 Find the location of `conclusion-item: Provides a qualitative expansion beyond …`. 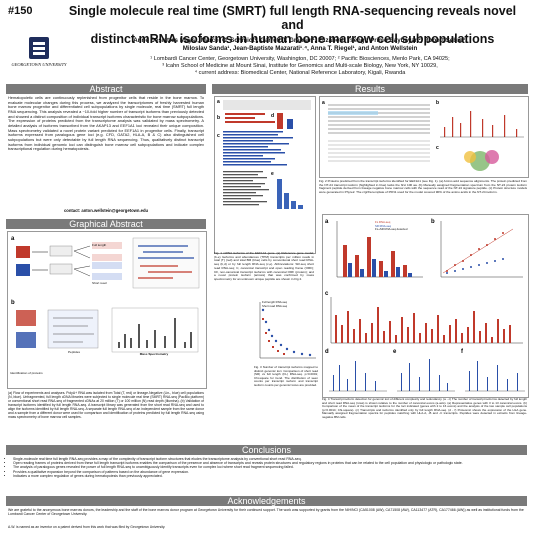

conclusion-item: Provides a qualitative expansion beyond … is located at coordinates (270, 472).